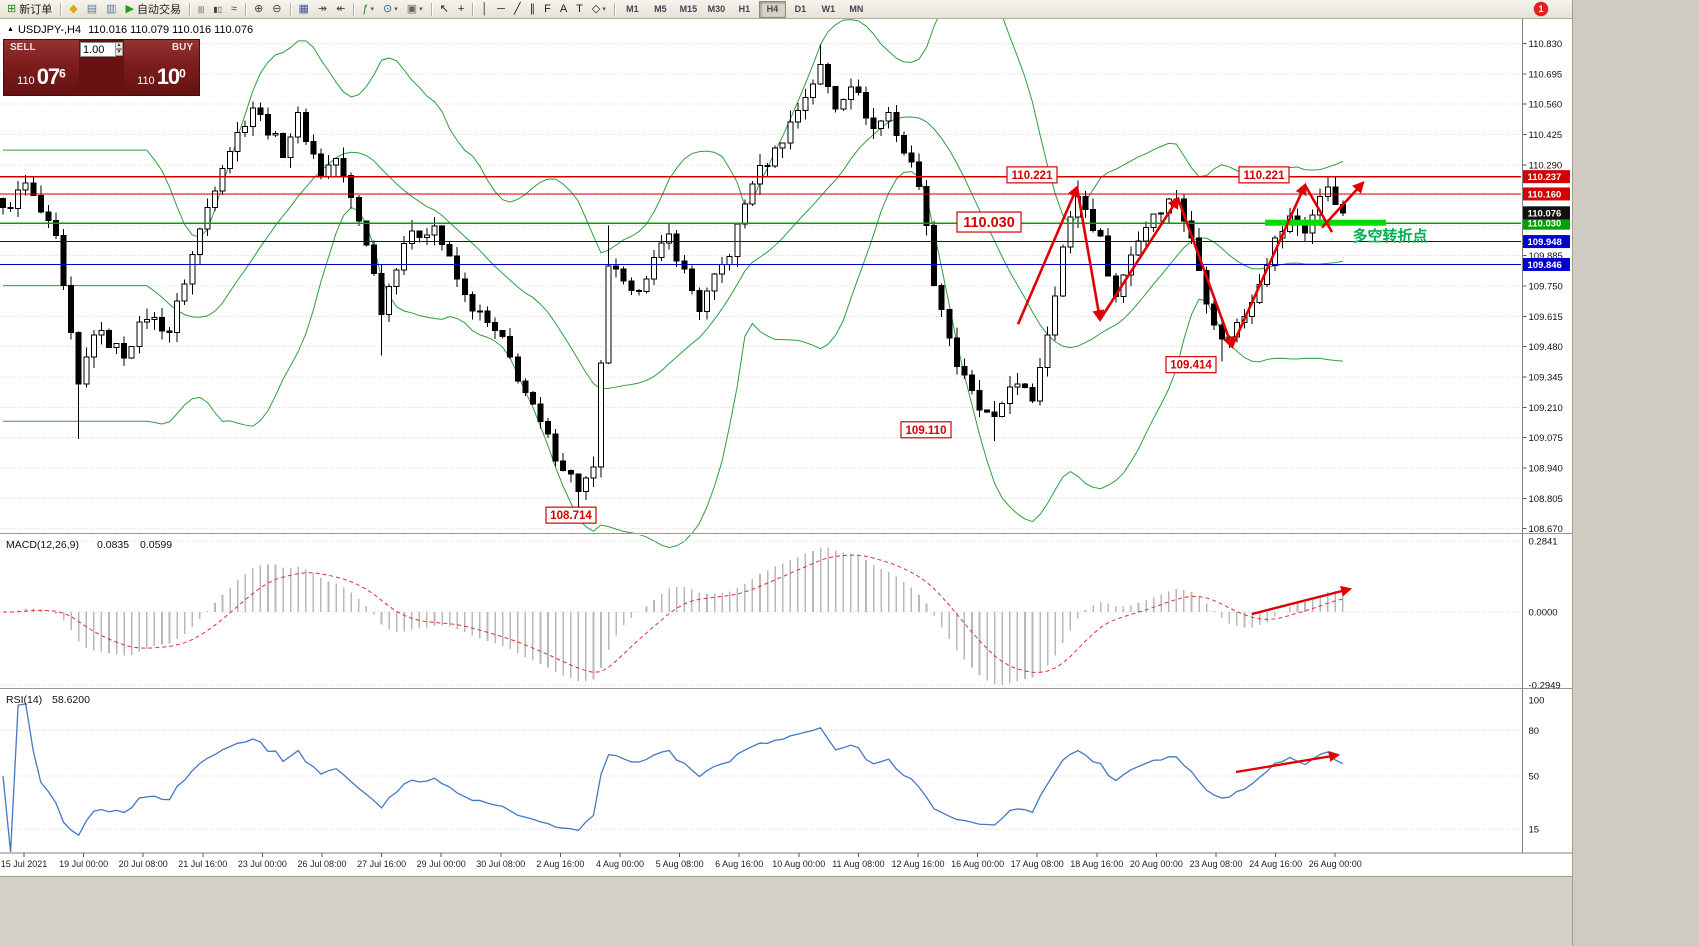 This screenshot has height=946, width=1699. I want to click on price-tick-label: 110.425, so click(1546, 135).